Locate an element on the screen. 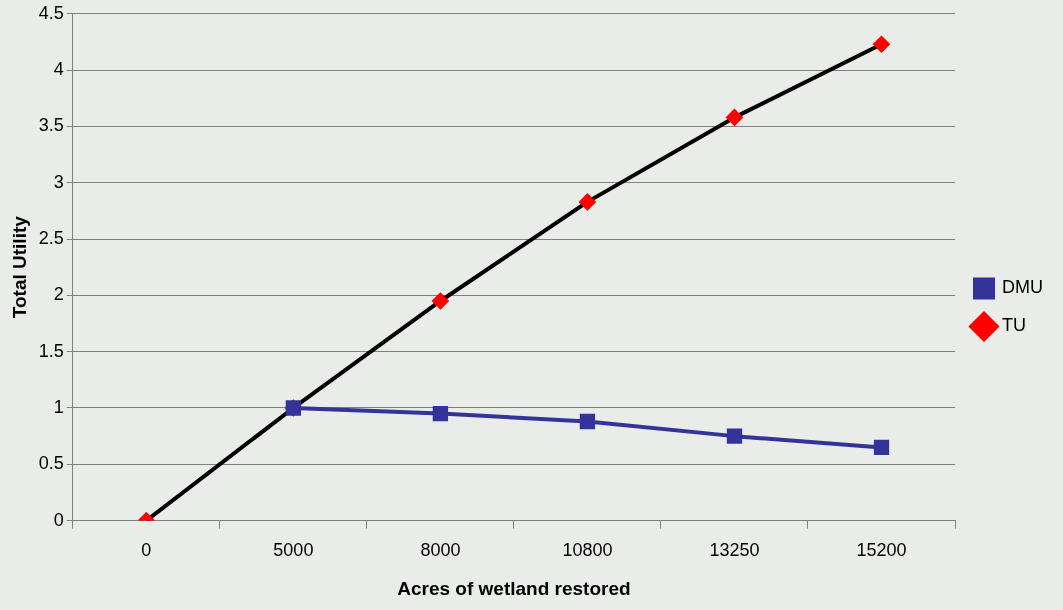 The image size is (1063, 610). x-tick-label: 0 is located at coordinates (146, 550).